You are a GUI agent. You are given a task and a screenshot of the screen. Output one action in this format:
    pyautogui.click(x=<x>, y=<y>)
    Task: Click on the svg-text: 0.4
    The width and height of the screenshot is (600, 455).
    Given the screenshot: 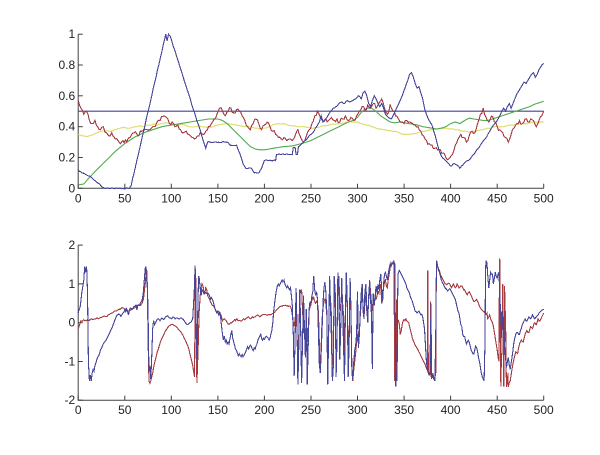 What is the action you would take?
    pyautogui.click(x=67, y=127)
    